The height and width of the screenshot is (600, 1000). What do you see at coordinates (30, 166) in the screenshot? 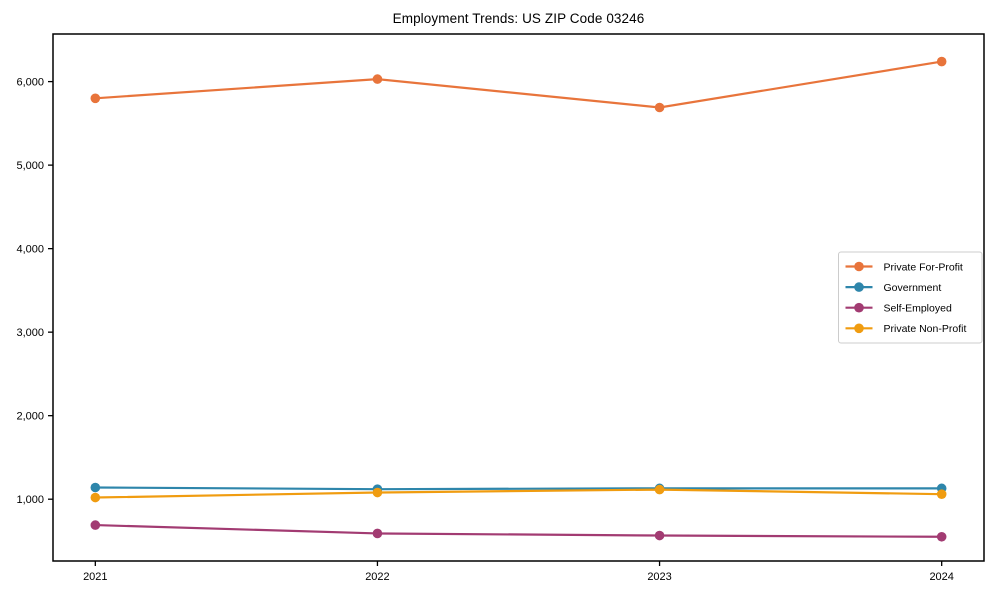
I see `y-tick-label: 5,000` at bounding box center [30, 166].